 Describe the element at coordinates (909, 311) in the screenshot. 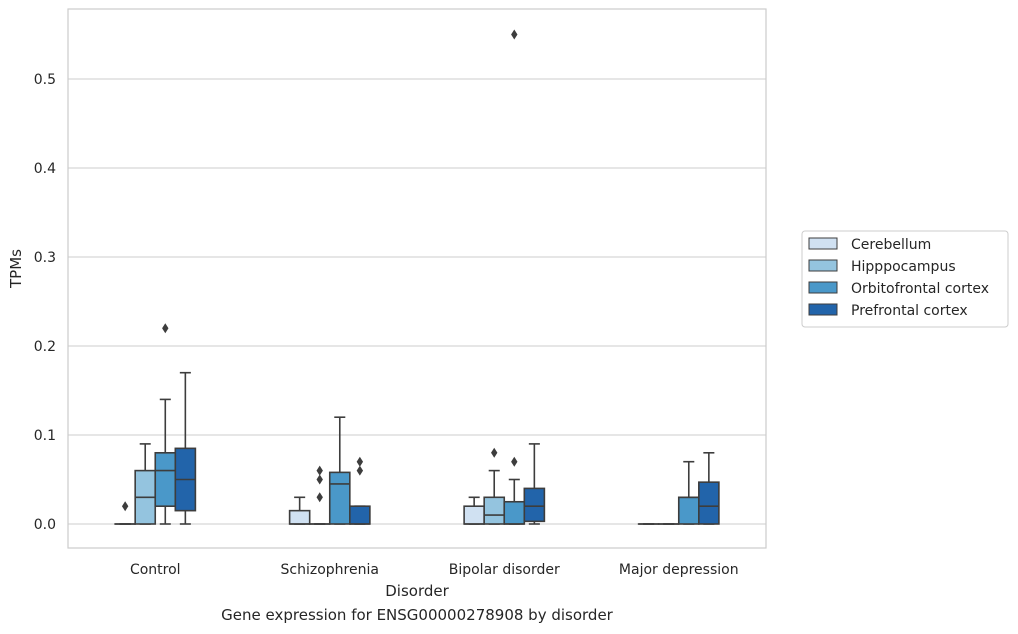

I see `legend-label: Prefrontal cortex` at that location.